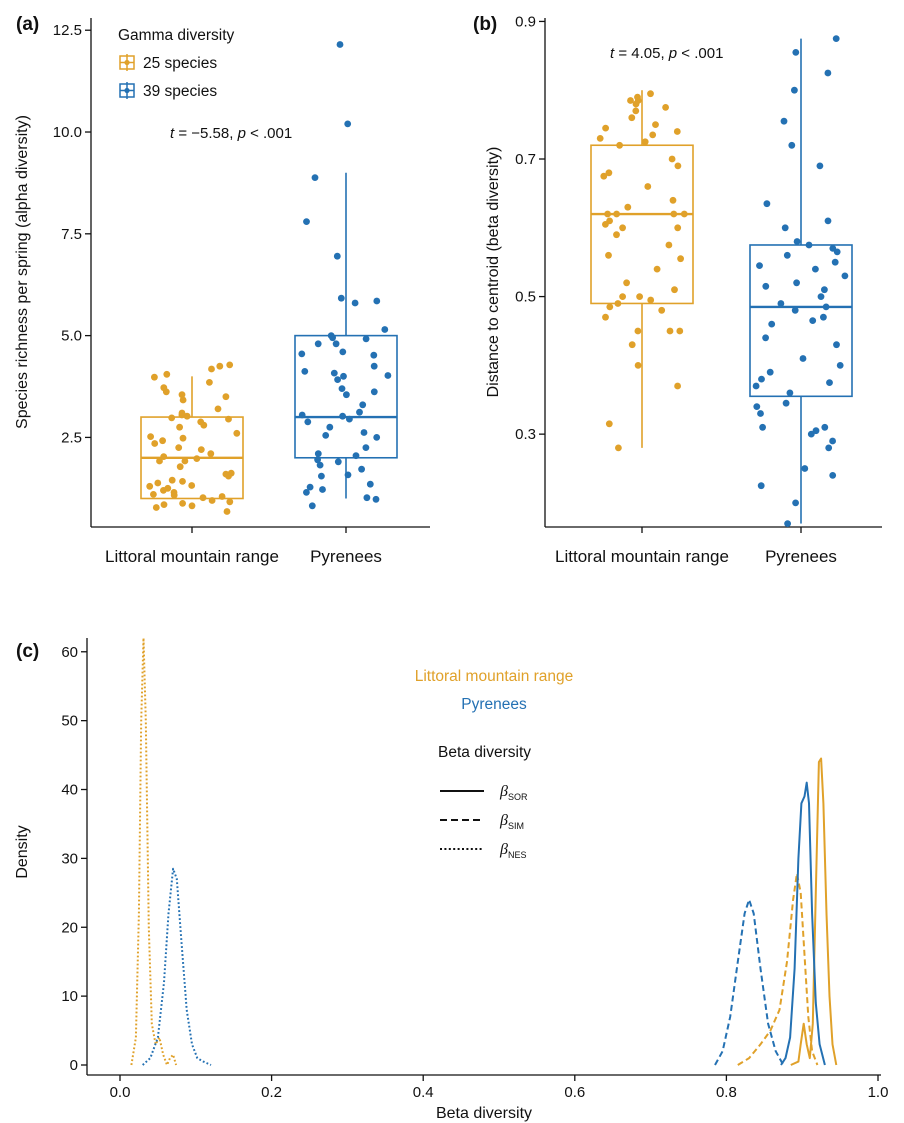 The width and height of the screenshot is (904, 1123). What do you see at coordinates (69, 927) in the screenshot?
I see `panel-c-y-tick-label: 20` at bounding box center [69, 927].